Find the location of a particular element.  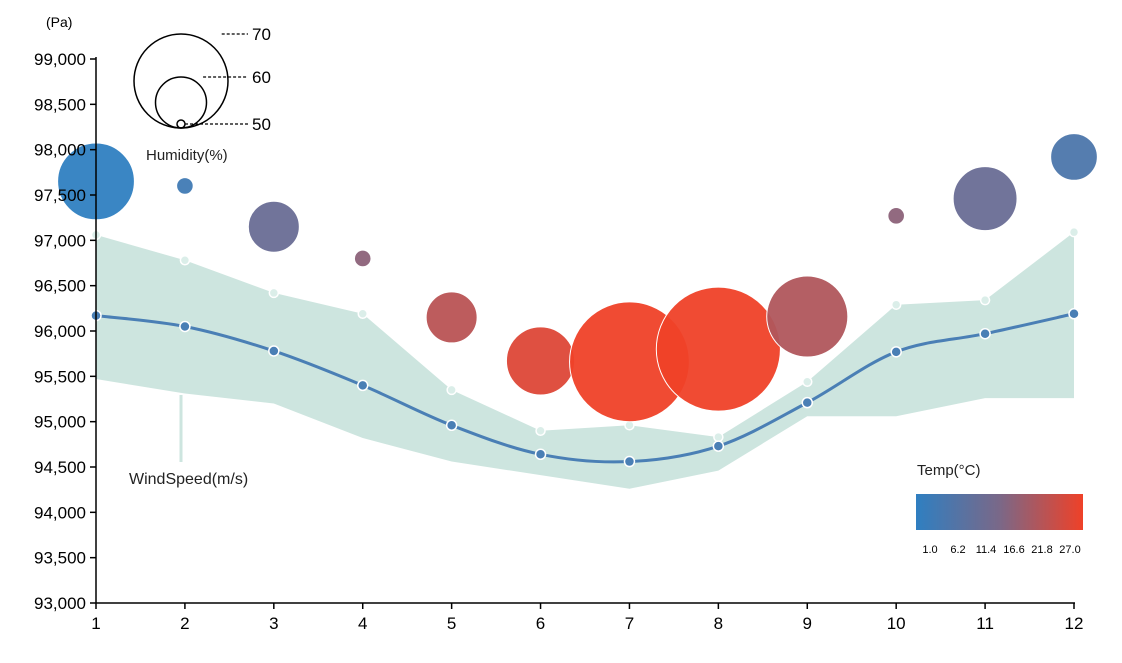

wind-speed-label: WindSpeed(m/s) is located at coordinates (188, 479).